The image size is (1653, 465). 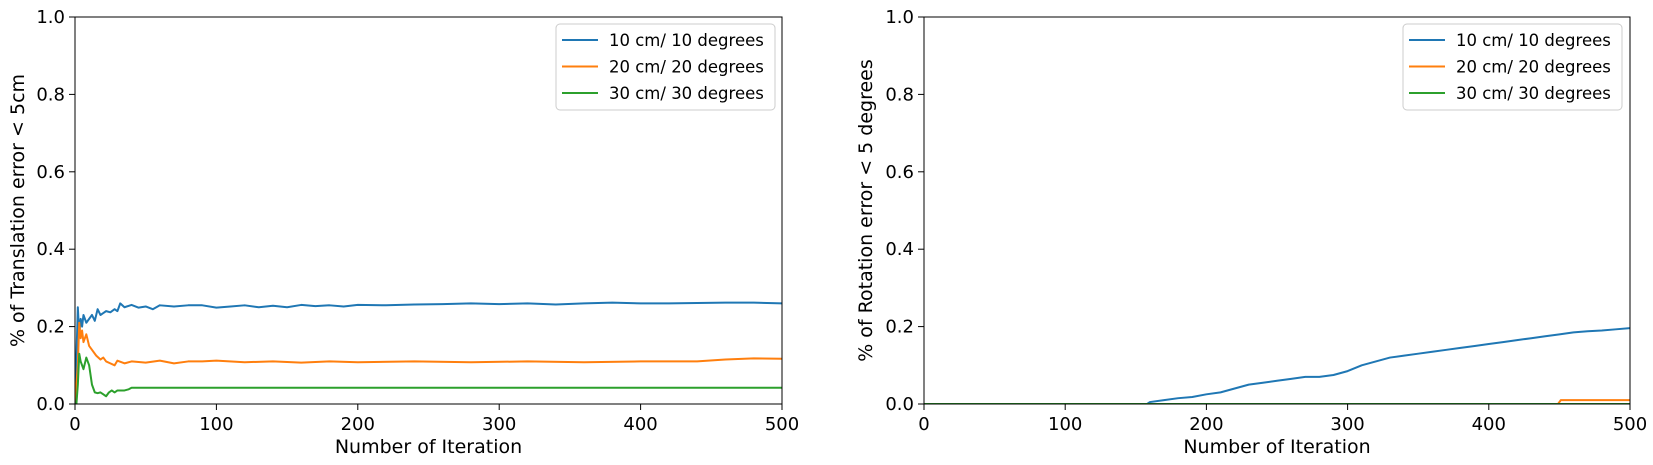 What do you see at coordinates (866, 210) in the screenshot?
I see `y-axis-title: % of Rotation error < 5 degrees` at bounding box center [866, 210].